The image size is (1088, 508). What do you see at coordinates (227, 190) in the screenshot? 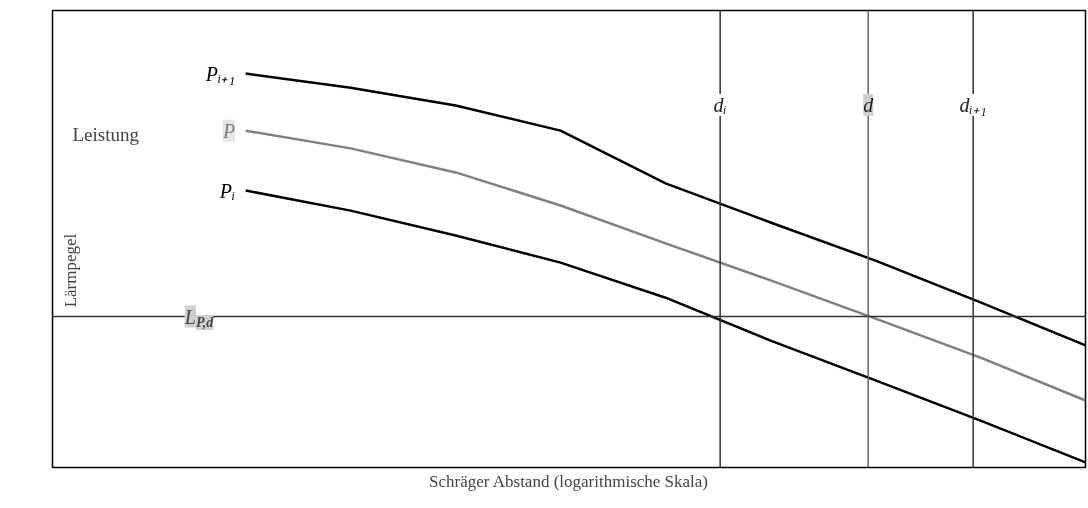
I see `series-label: Pᵢ` at bounding box center [227, 190].